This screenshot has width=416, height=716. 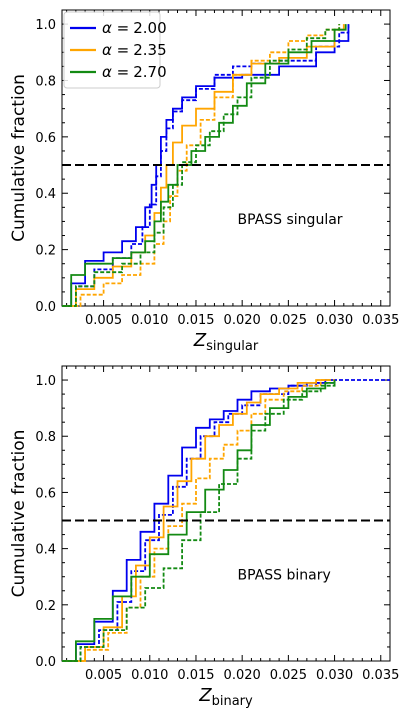 I want to click on x-axis-label: Zbinary, so click(x=225, y=697).